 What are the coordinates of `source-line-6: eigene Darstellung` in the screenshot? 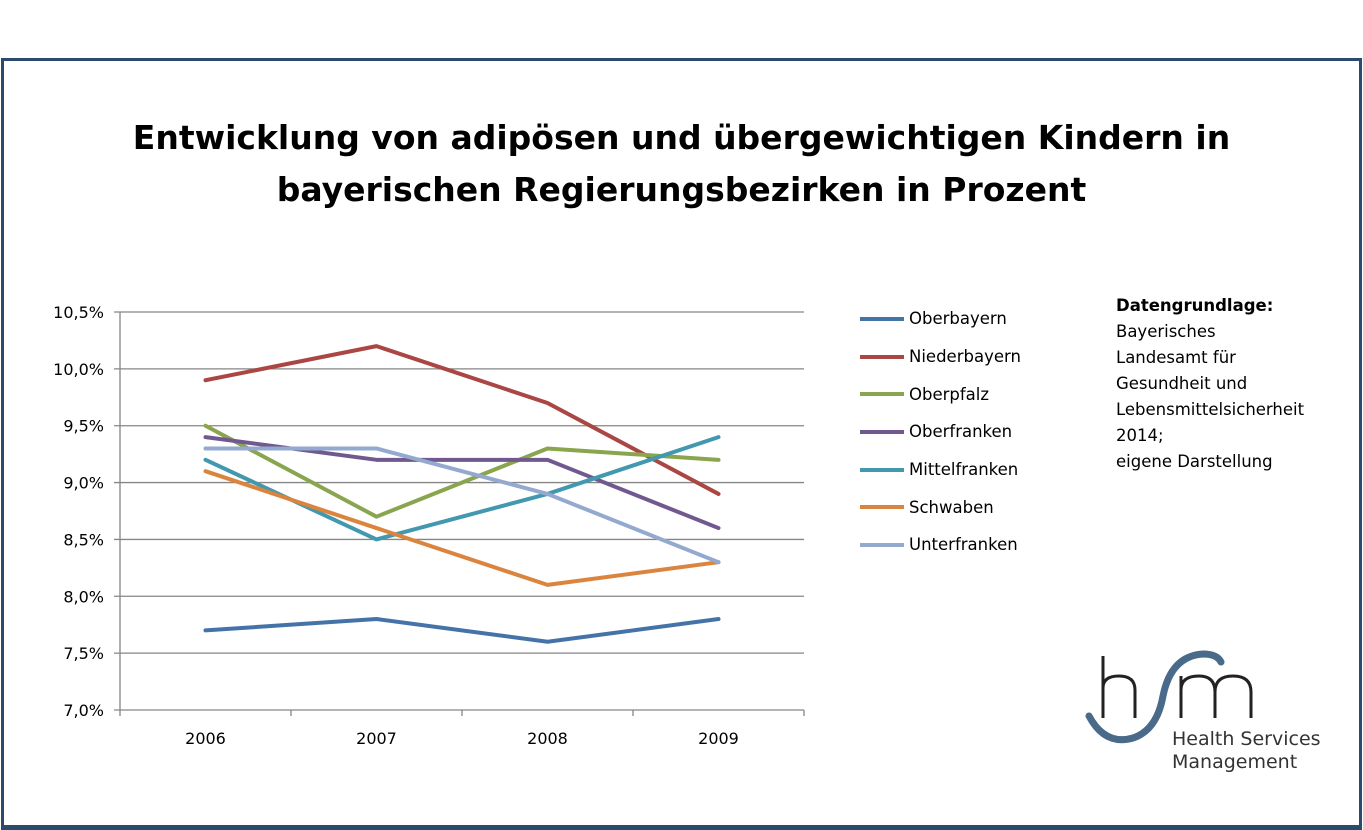 It's located at (1194, 461).